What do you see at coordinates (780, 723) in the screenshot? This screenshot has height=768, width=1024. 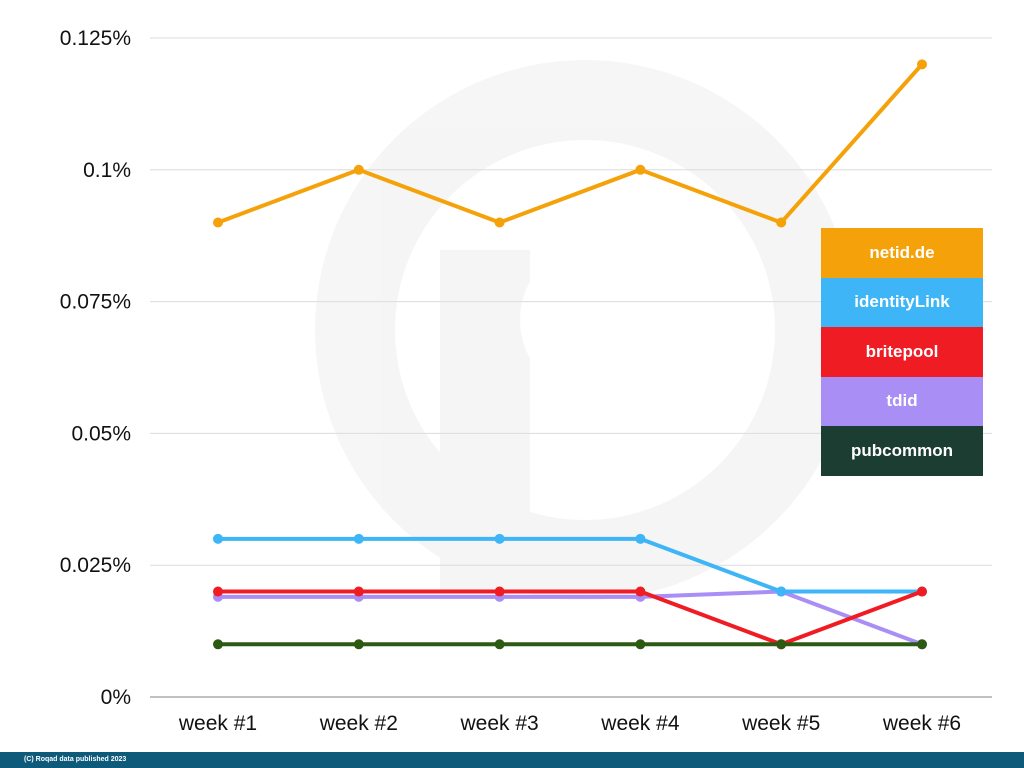 I see `x-tick-label: week #5` at bounding box center [780, 723].